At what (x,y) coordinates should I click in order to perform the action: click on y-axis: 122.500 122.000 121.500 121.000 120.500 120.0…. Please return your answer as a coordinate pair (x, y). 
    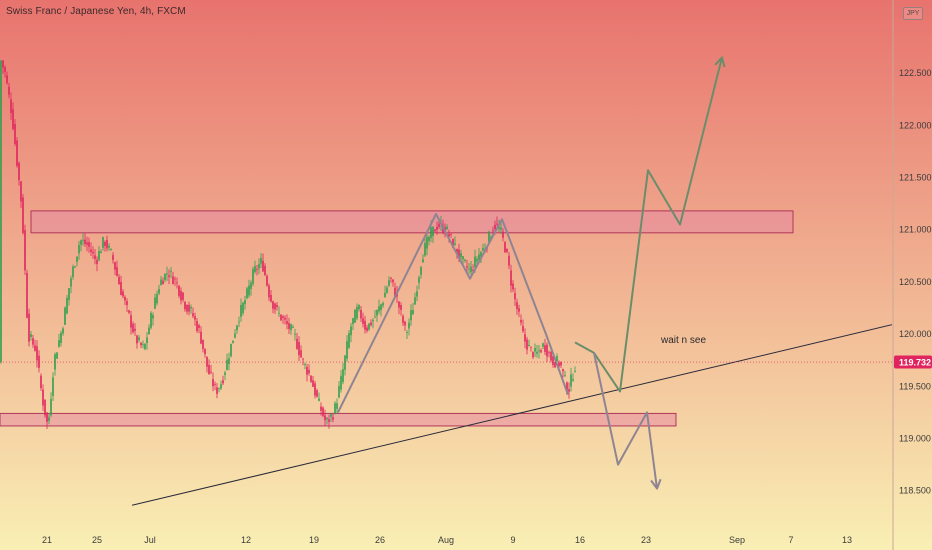
    Looking at the image, I should click on (915, 282).